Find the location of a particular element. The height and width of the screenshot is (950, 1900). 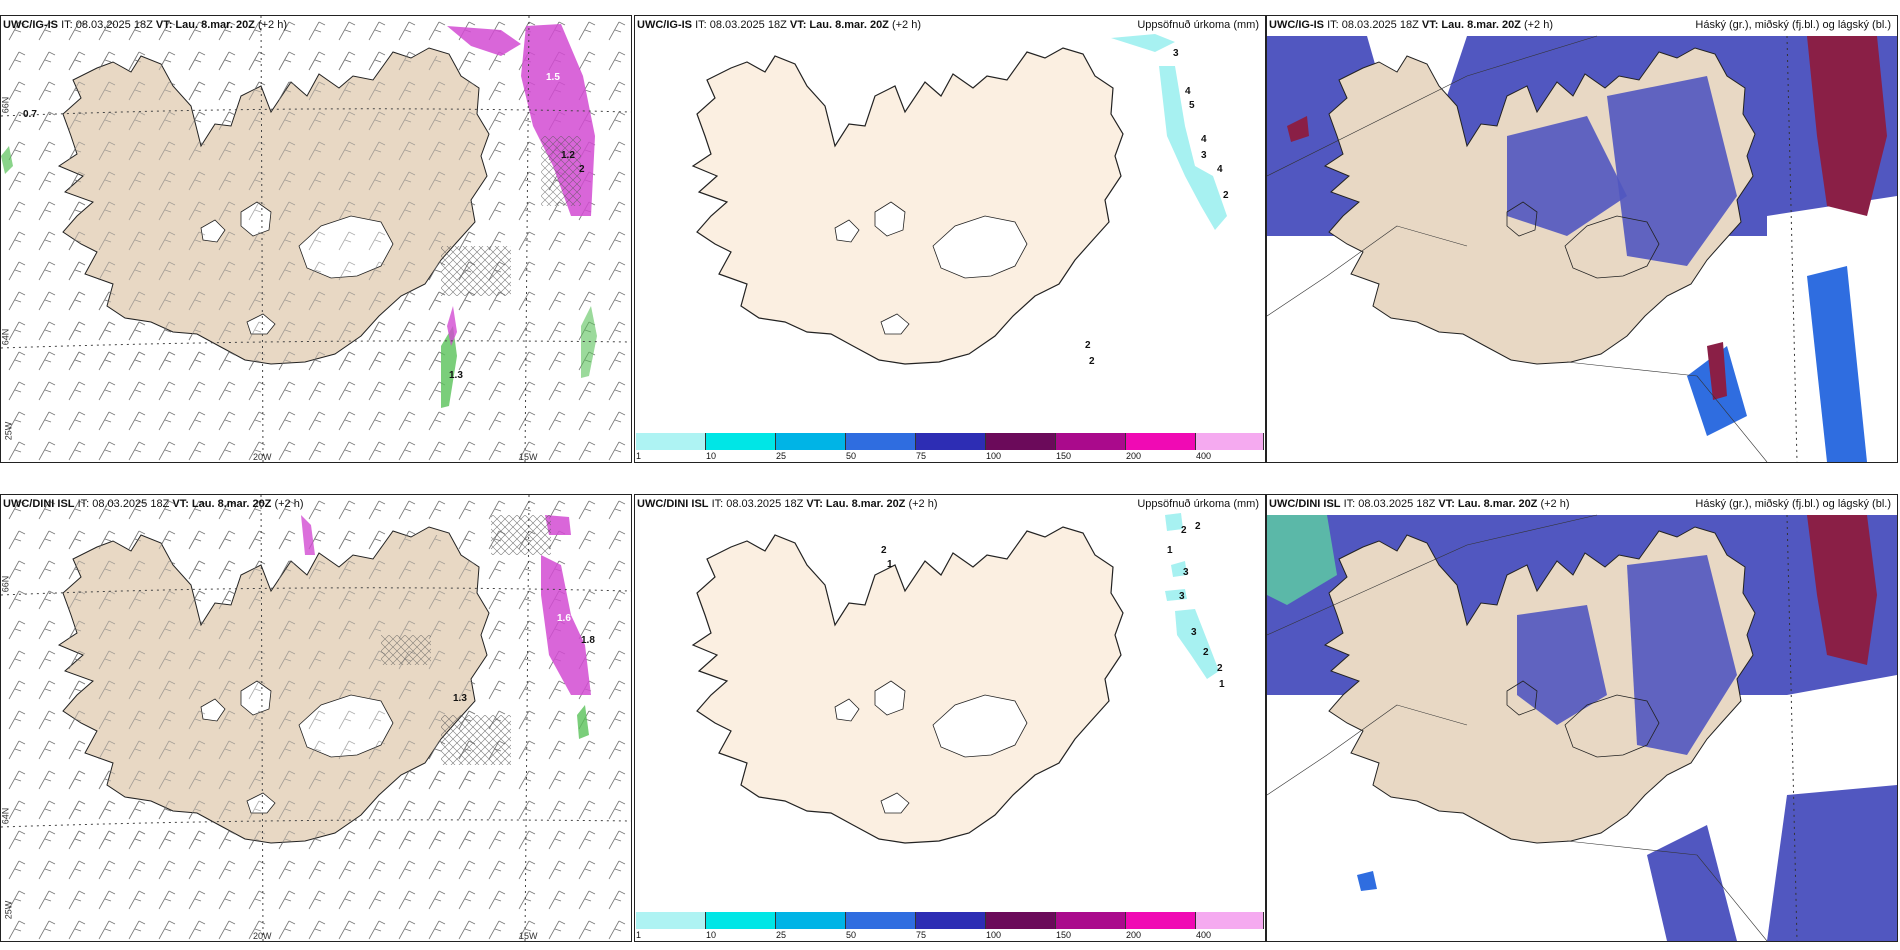

value-label: 1.6 is located at coordinates (564, 618).